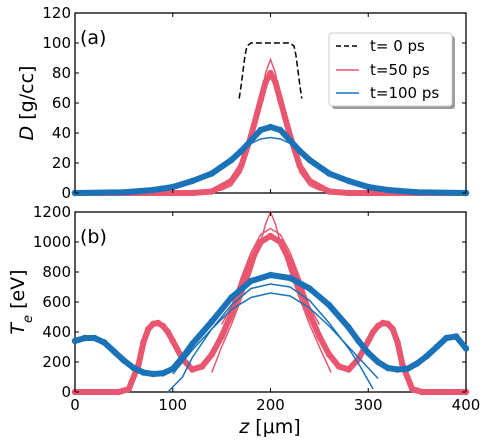 The image size is (487, 446). I want to click on panel-a-ytick-label: 60, so click(61, 103).